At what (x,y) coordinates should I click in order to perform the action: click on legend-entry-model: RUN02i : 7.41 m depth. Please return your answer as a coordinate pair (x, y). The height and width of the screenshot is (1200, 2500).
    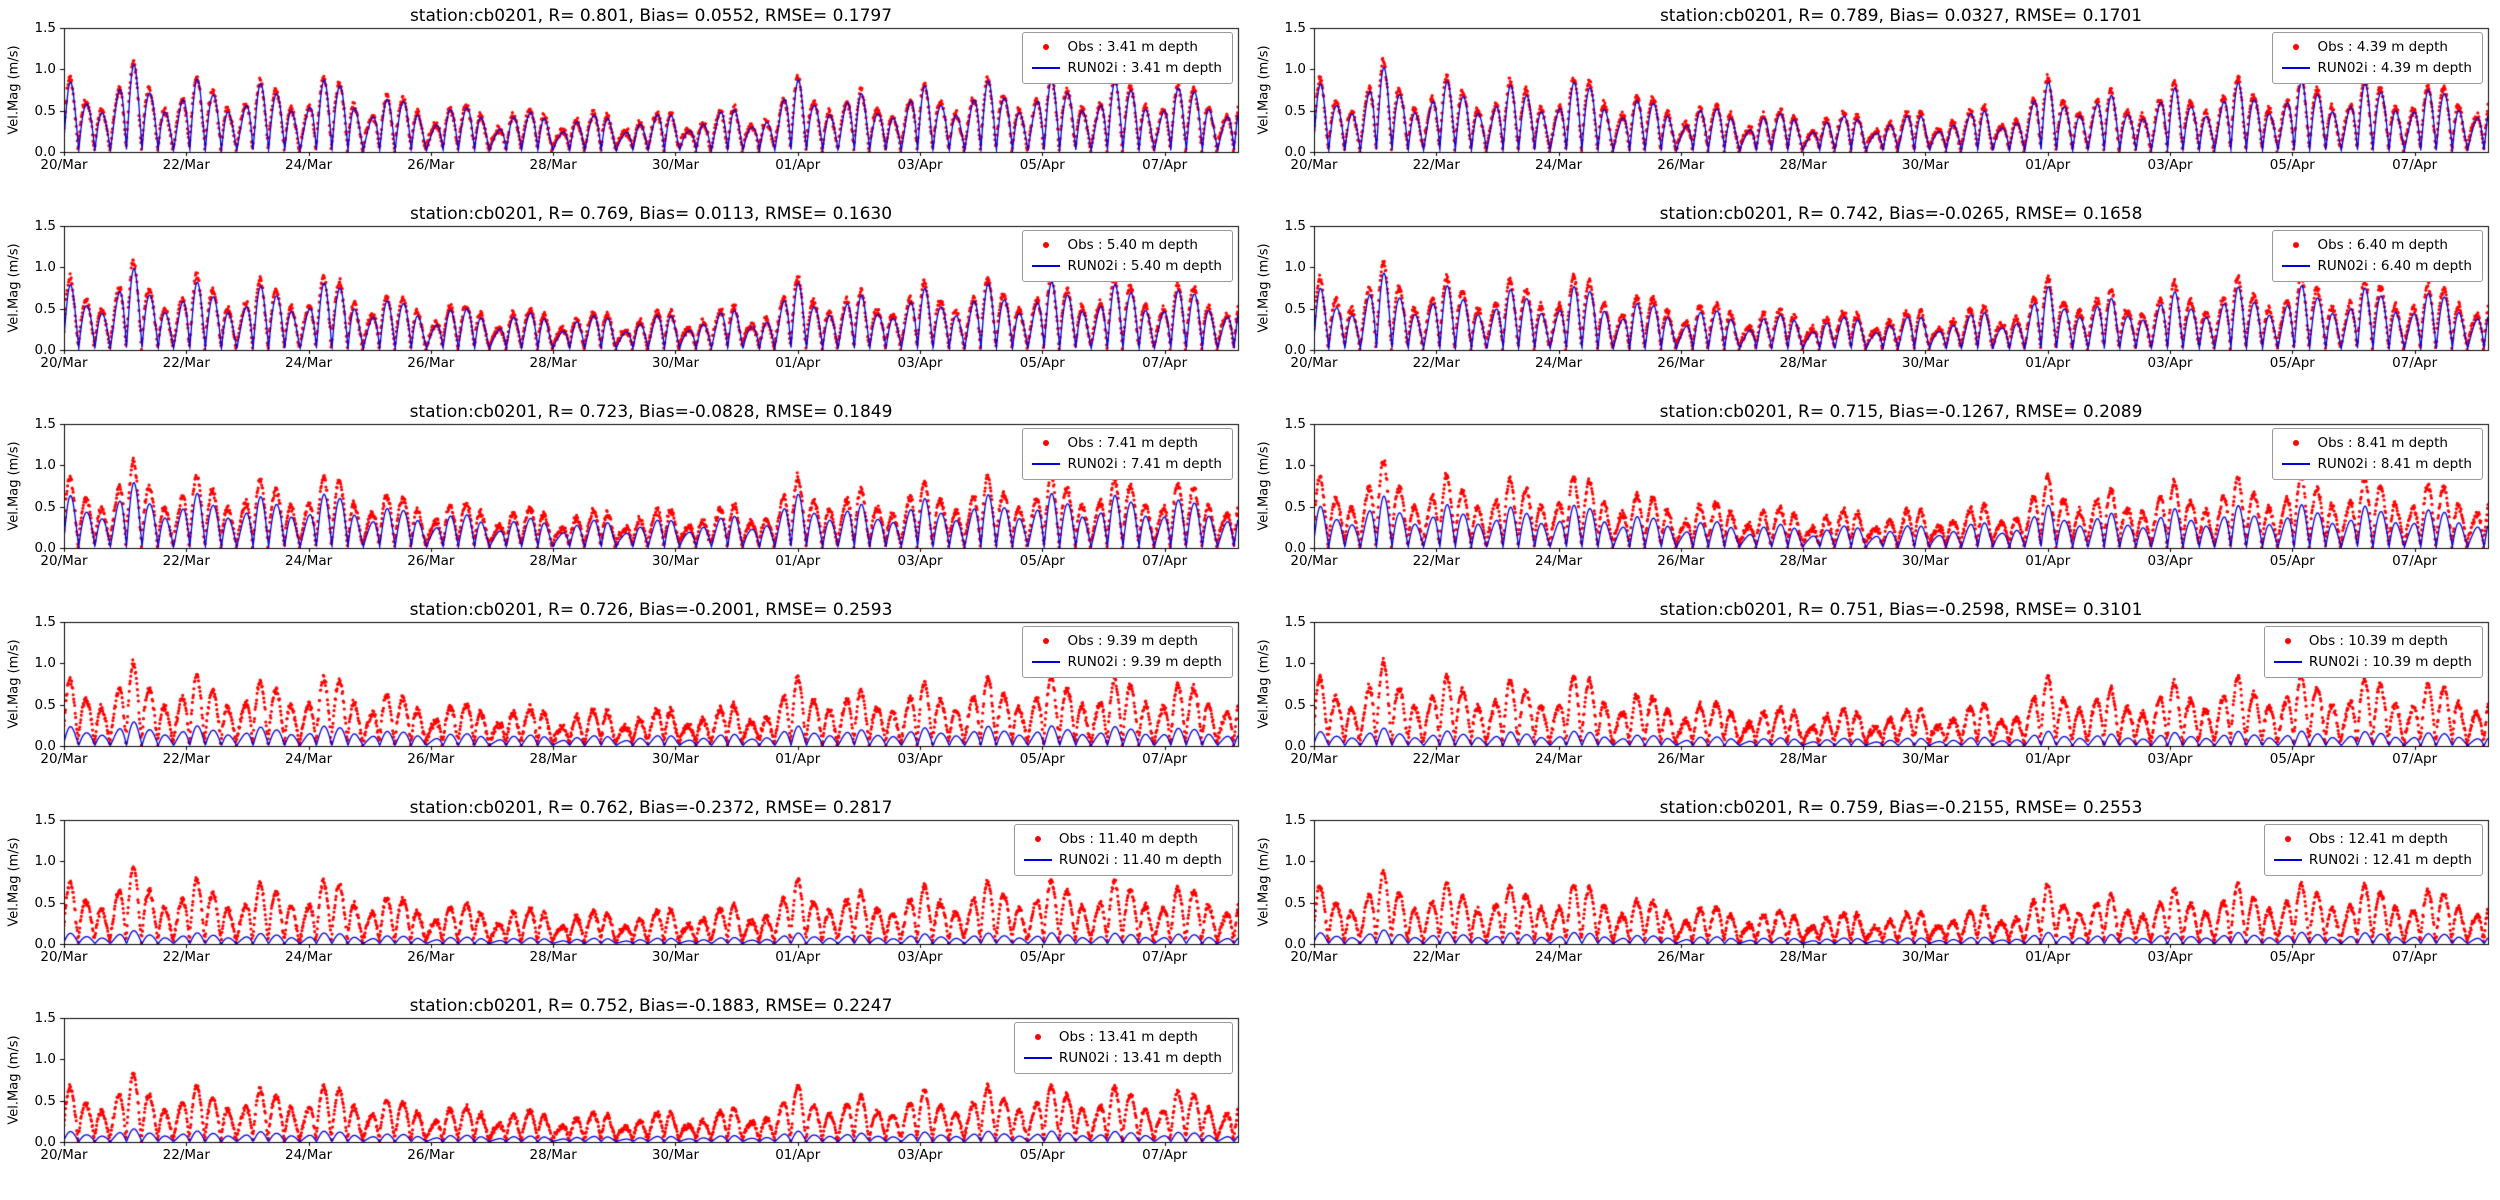
    Looking at the image, I should click on (1126, 464).